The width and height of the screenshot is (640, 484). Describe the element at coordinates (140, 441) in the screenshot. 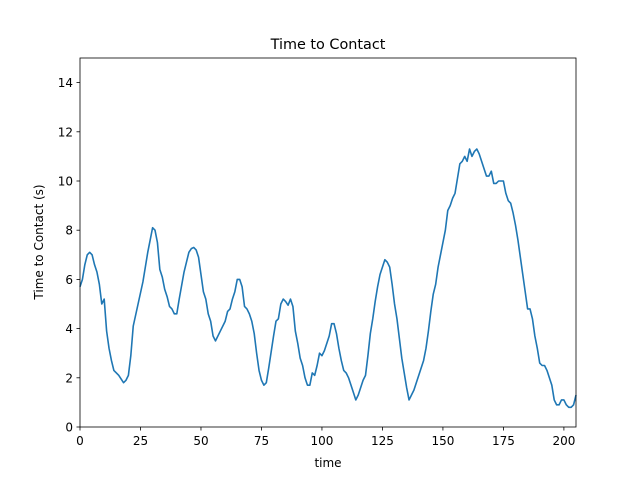

I see `x-tick-label: 25` at that location.